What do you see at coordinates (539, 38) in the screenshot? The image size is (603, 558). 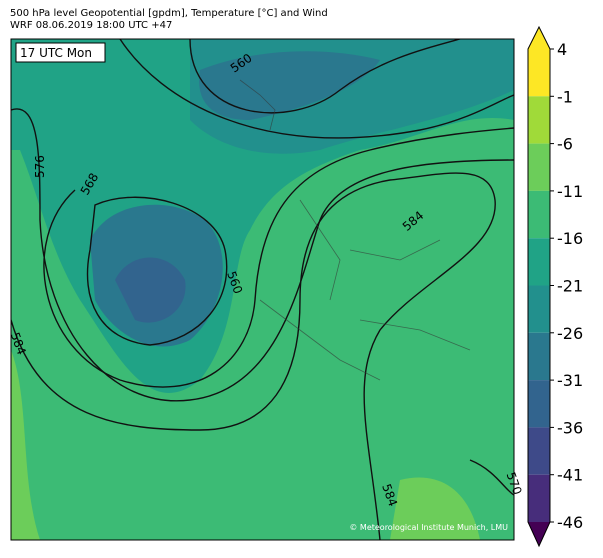 I see `colorbar-extend-top` at bounding box center [539, 38].